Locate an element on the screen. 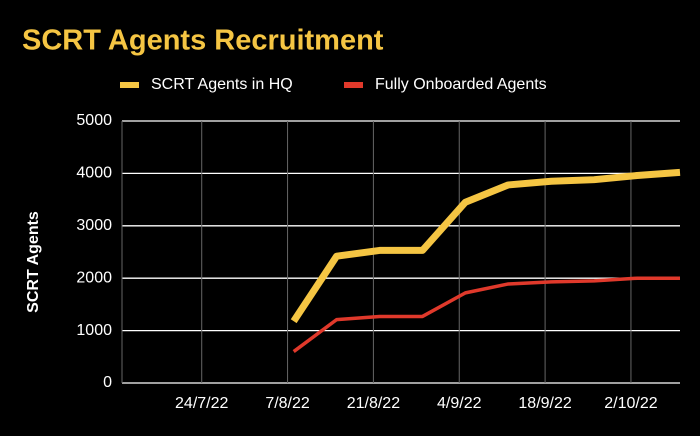 The height and width of the screenshot is (436, 700). y-axis-label: SCRT Agents is located at coordinates (33, 262).